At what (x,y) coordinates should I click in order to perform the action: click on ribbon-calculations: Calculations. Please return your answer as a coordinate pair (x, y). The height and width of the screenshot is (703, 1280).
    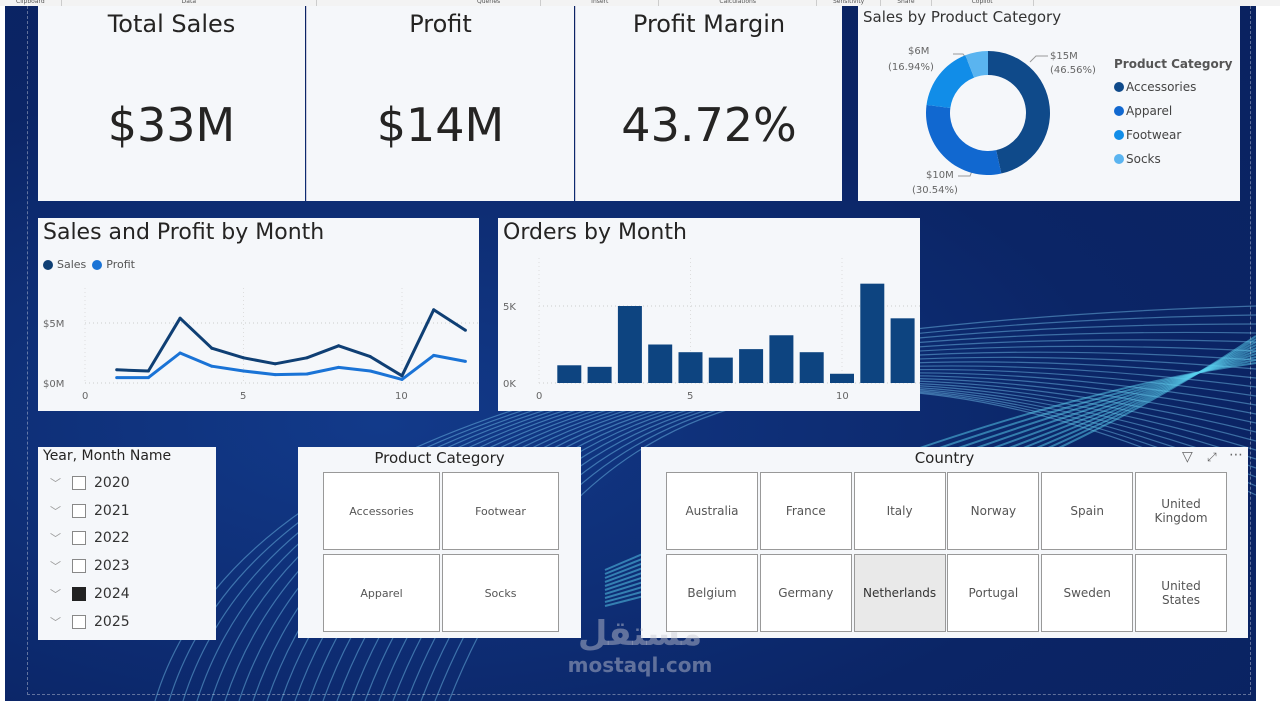
    Looking at the image, I should click on (738, 3).